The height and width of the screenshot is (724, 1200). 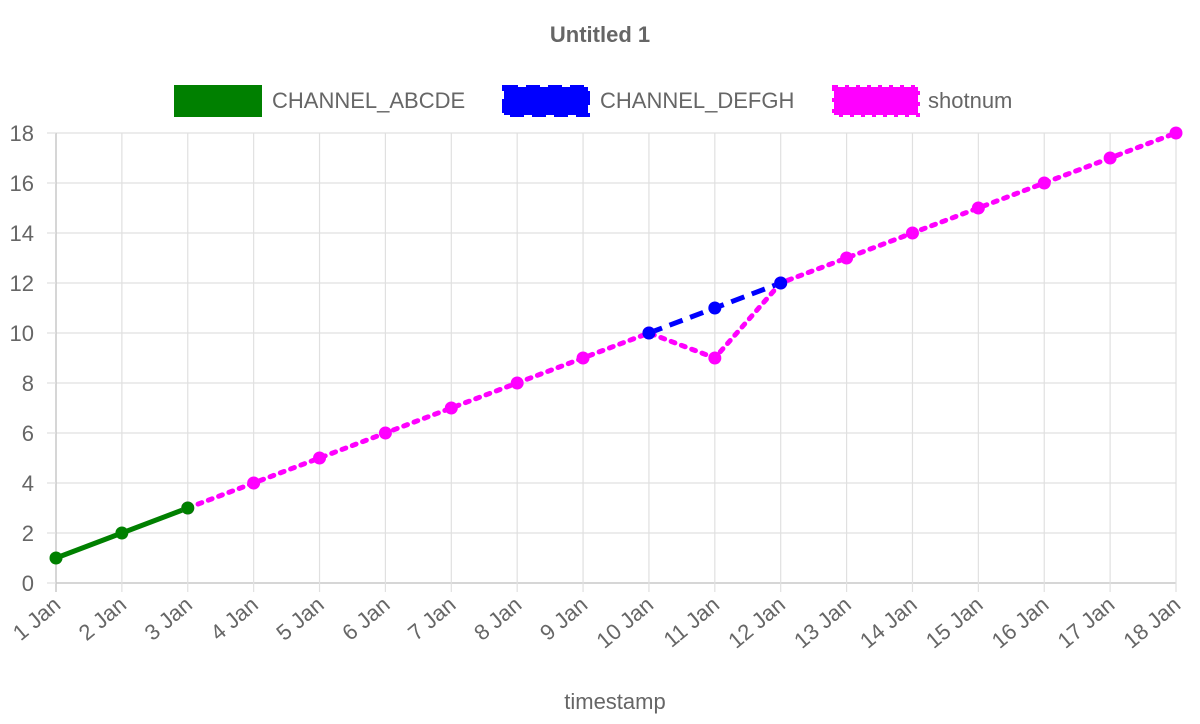 What do you see at coordinates (22, 333) in the screenshot?
I see `y-tick-label: 10` at bounding box center [22, 333].